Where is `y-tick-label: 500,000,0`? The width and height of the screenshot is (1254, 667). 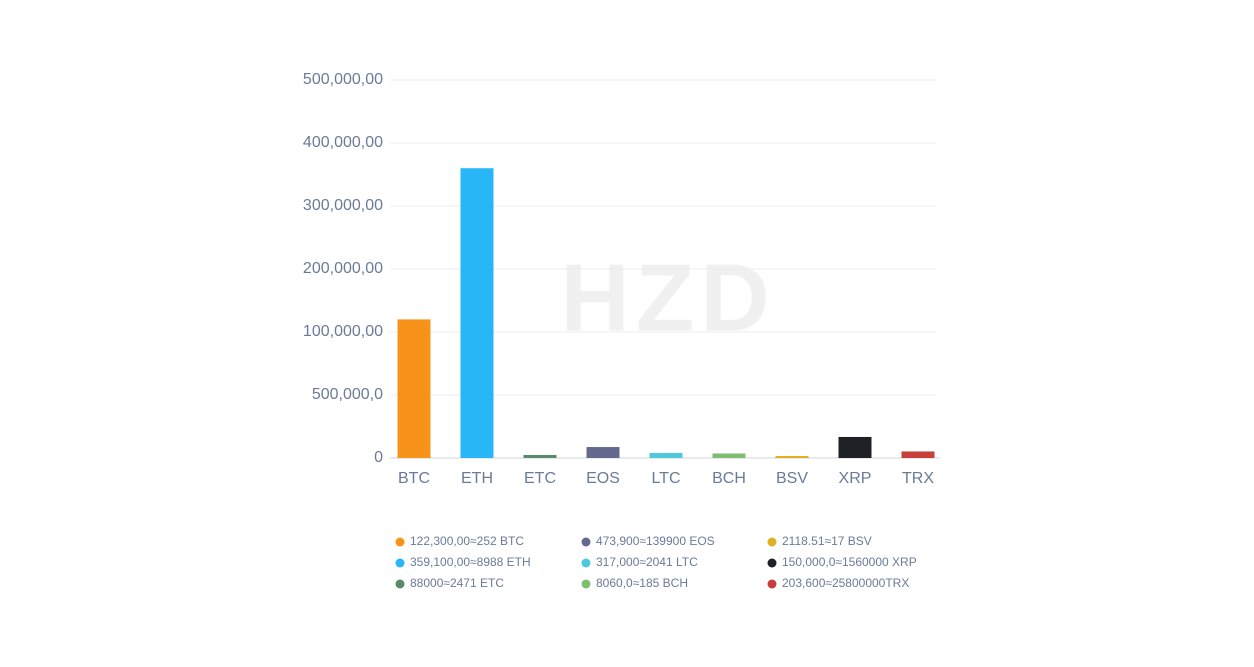 y-tick-label: 500,000,0 is located at coordinates (347, 394).